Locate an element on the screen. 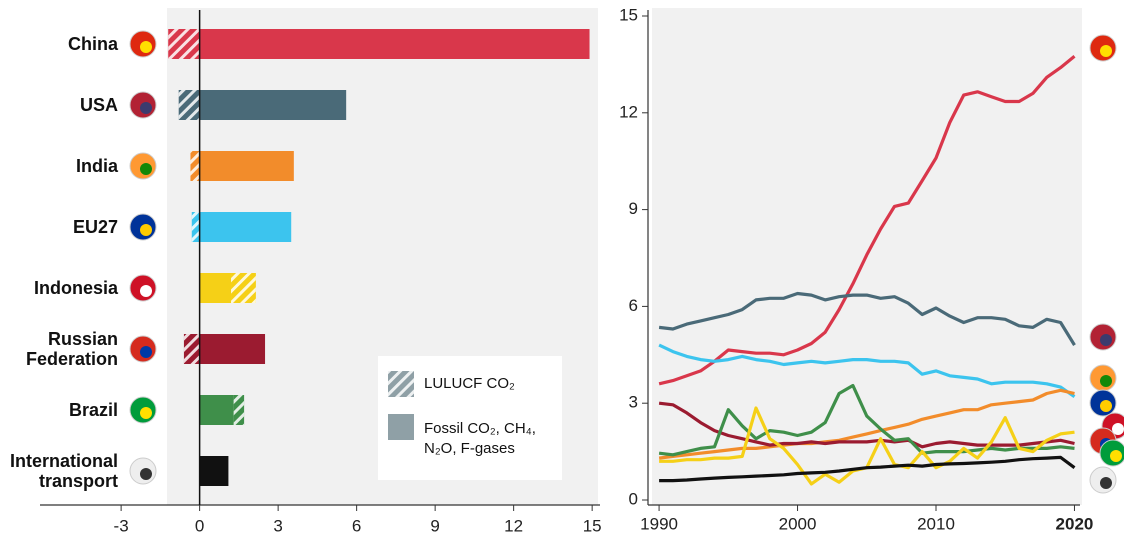  x-tick-label: -3 is located at coordinates (121, 525).